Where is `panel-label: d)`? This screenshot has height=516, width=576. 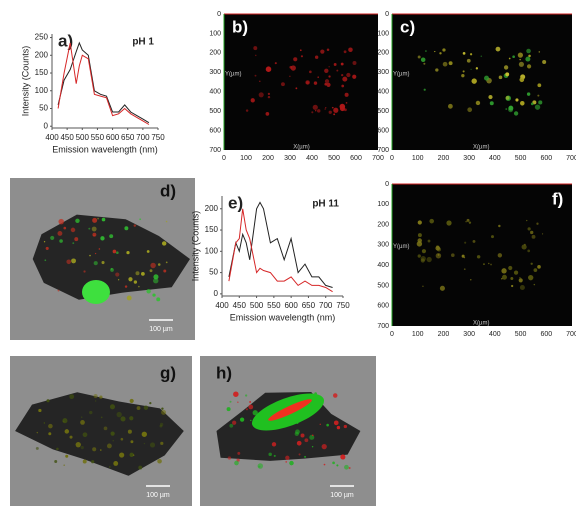
panel-label: d) is located at coordinates (168, 190).